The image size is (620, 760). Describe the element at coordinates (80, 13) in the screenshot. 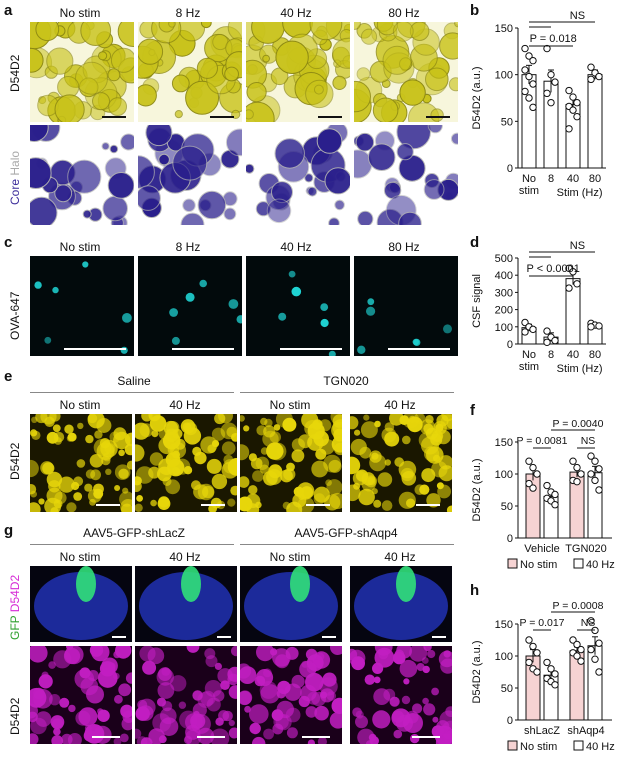

I see `col-head-a-0: No stim` at that location.